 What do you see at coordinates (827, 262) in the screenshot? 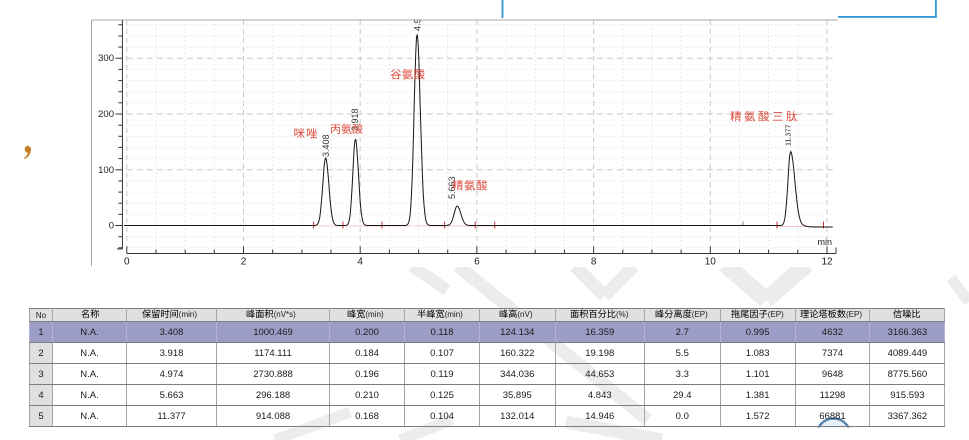
I see `svg-text: 12` at bounding box center [827, 262].